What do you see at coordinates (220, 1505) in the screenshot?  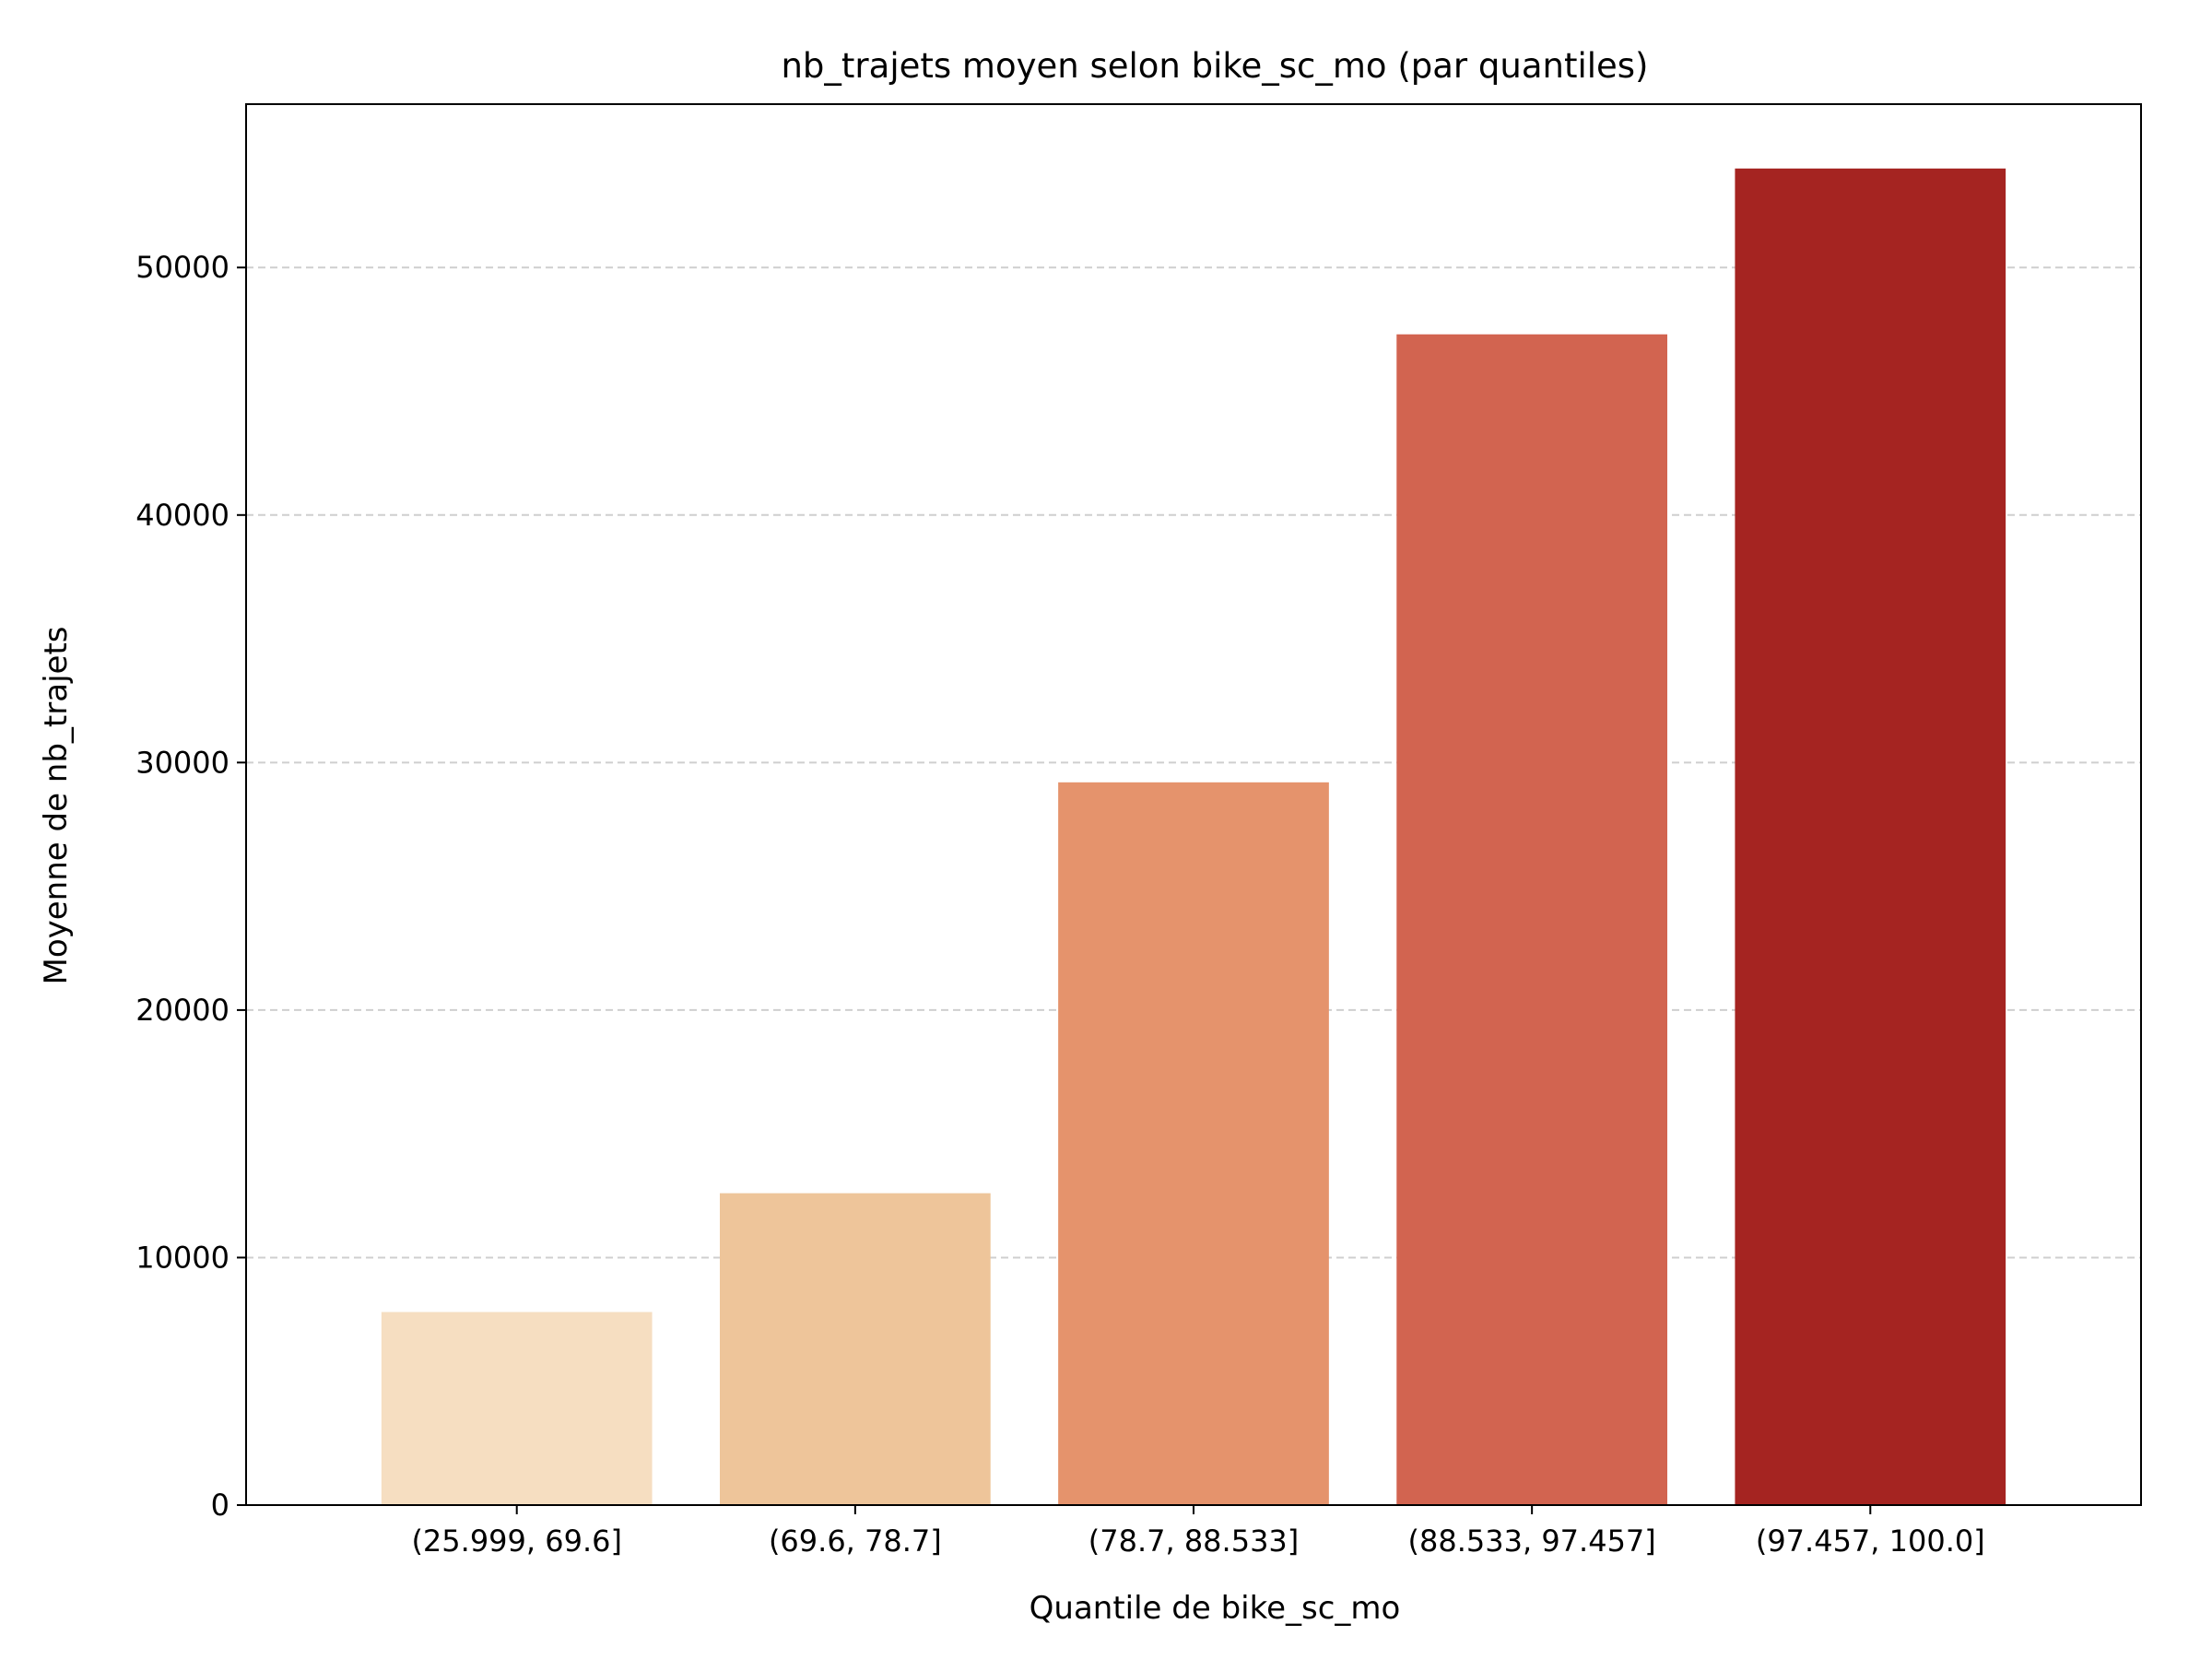 I see `y-tick-label: 0` at bounding box center [220, 1505].